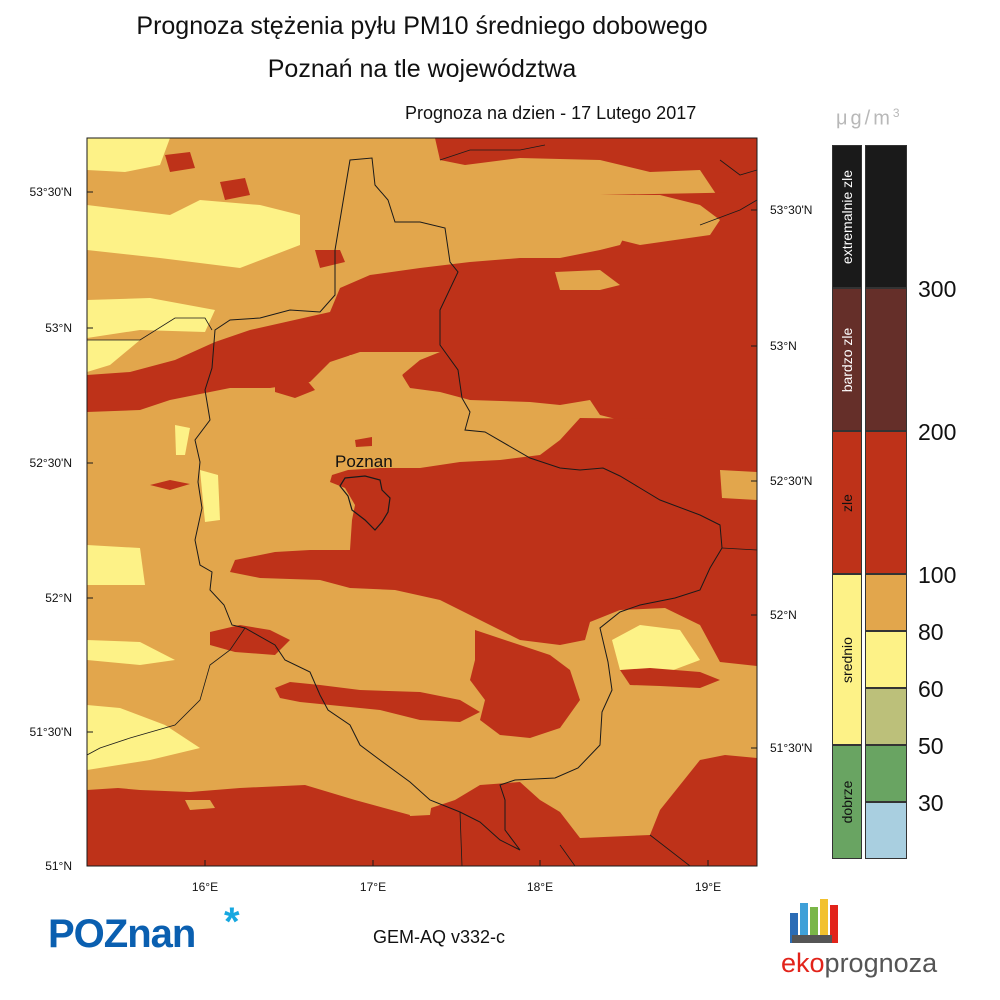 Image resolution: width=1000 pixels, height=1000 pixels. Describe the element at coordinates (791, 481) in the screenshot. I see `lat-label-right: 52°30'N` at that location.